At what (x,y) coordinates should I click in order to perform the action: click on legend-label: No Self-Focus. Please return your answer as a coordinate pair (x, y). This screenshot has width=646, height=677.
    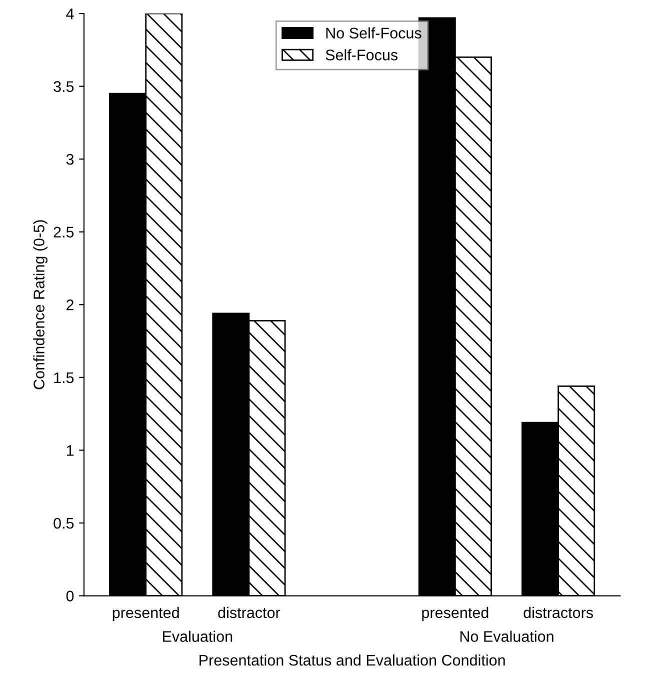
    Looking at the image, I should click on (374, 33).